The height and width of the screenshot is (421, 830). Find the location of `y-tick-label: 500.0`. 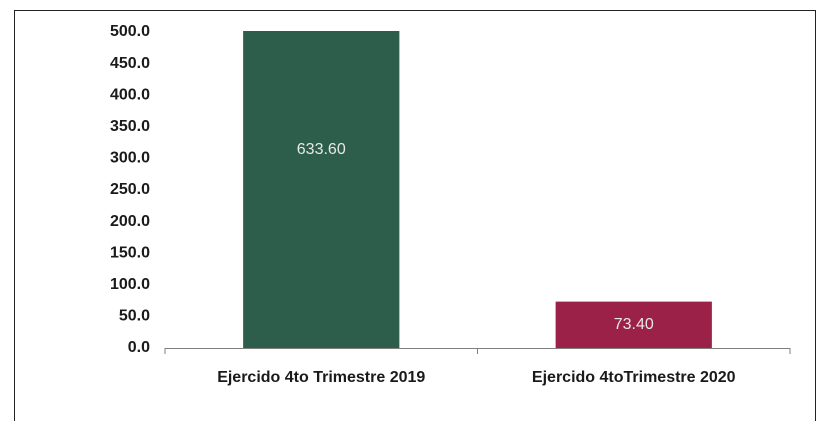

y-tick-label: 500.0 is located at coordinates (130, 31).